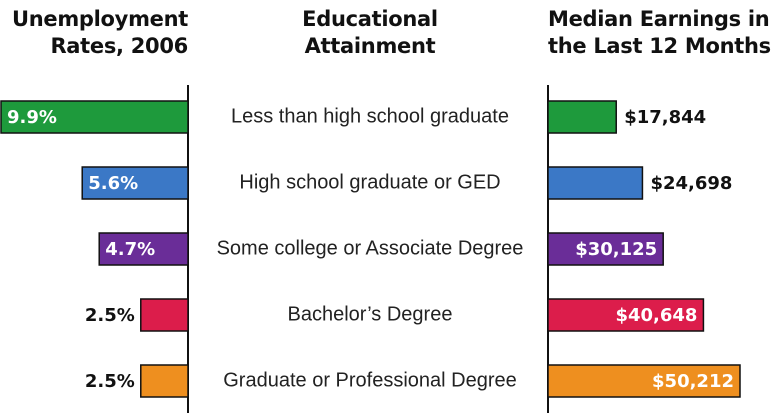 The height and width of the screenshot is (413, 783). I want to click on center-header: Educational Attainment, so click(370, 32).